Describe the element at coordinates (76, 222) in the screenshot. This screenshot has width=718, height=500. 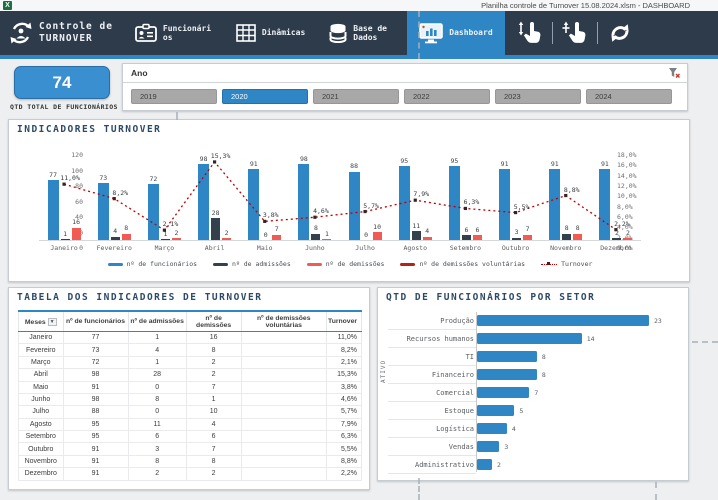
I see `bar-value-label: 16` at that location.